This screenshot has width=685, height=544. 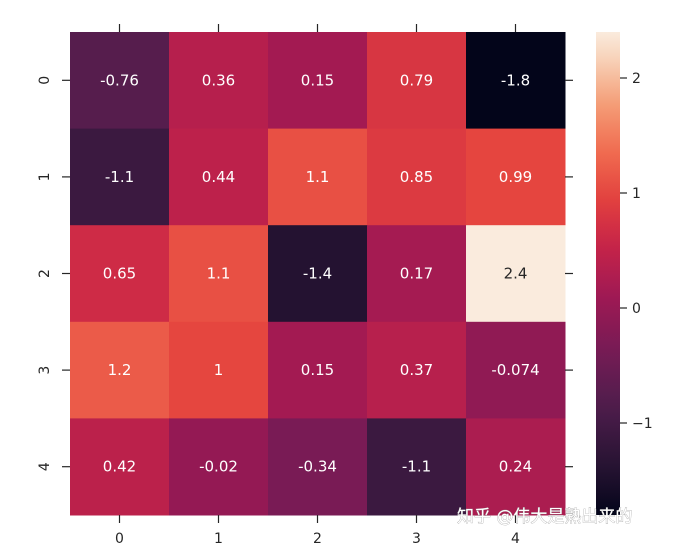 I want to click on colorbar-ticks: 2 1 0 −1, so click(x=636, y=251).